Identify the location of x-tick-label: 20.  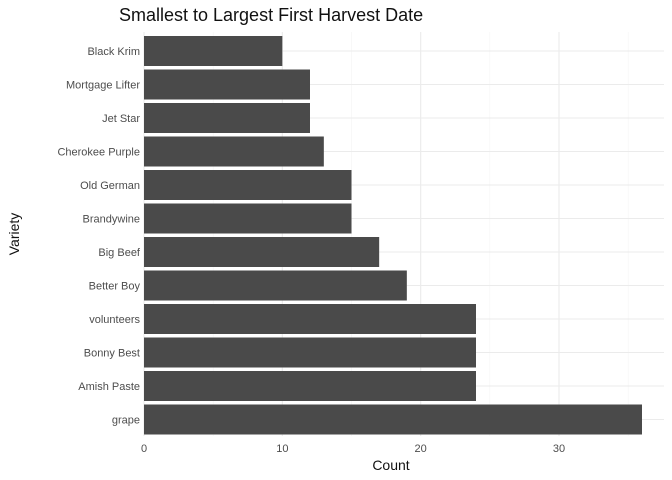
(421, 449).